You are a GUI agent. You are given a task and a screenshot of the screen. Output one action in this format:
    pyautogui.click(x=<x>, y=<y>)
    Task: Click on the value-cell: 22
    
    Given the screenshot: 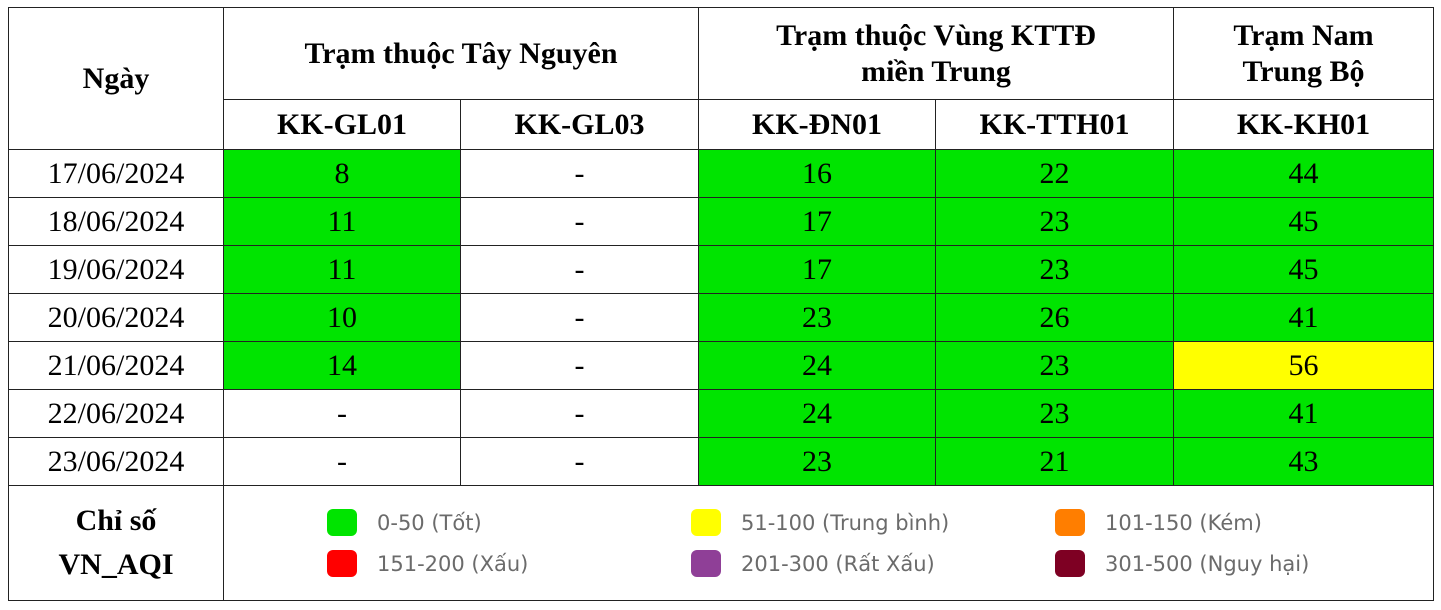 What is the action you would take?
    pyautogui.click(x=1054, y=173)
    